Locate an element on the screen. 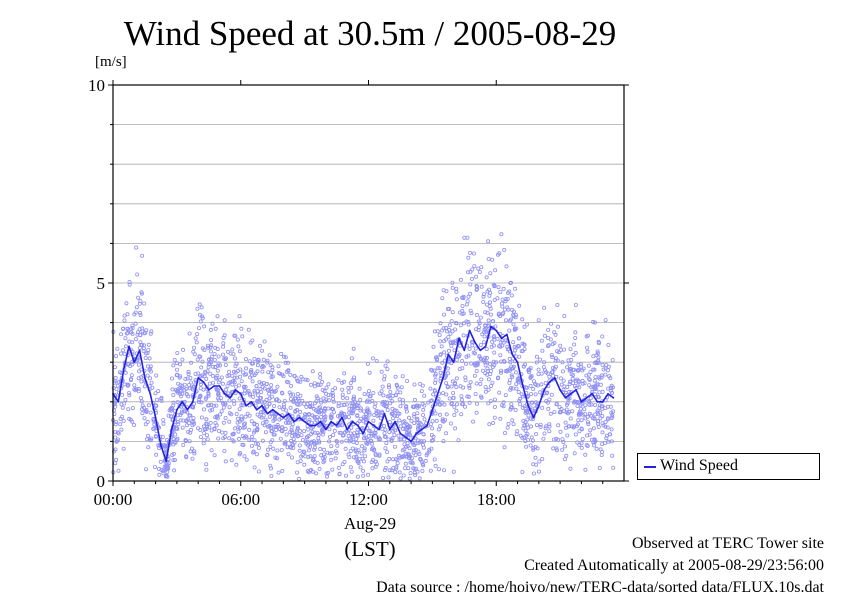  x-tick-label: 12:00 is located at coordinates (368, 499).